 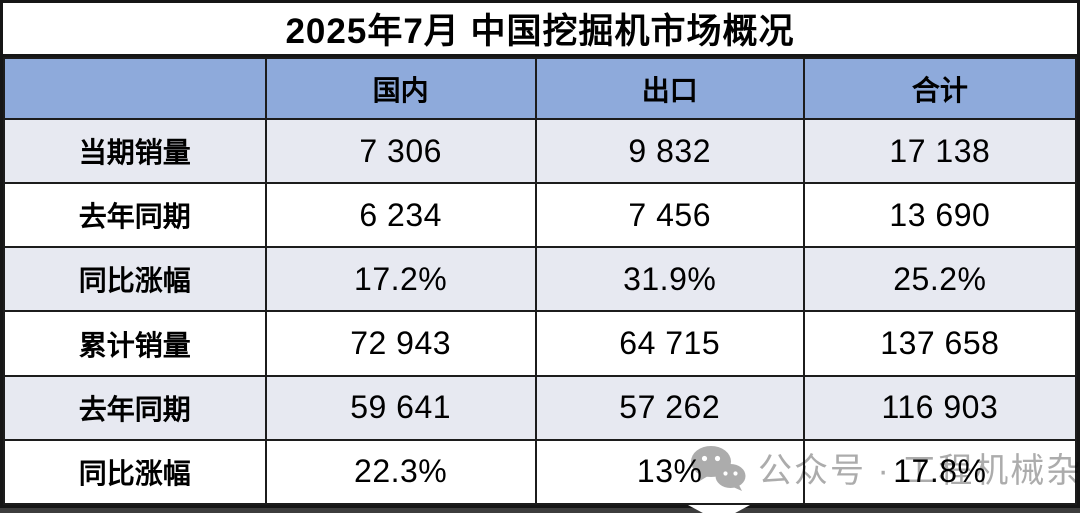 I want to click on bottom-edge-bar, so click(x=540, y=510).